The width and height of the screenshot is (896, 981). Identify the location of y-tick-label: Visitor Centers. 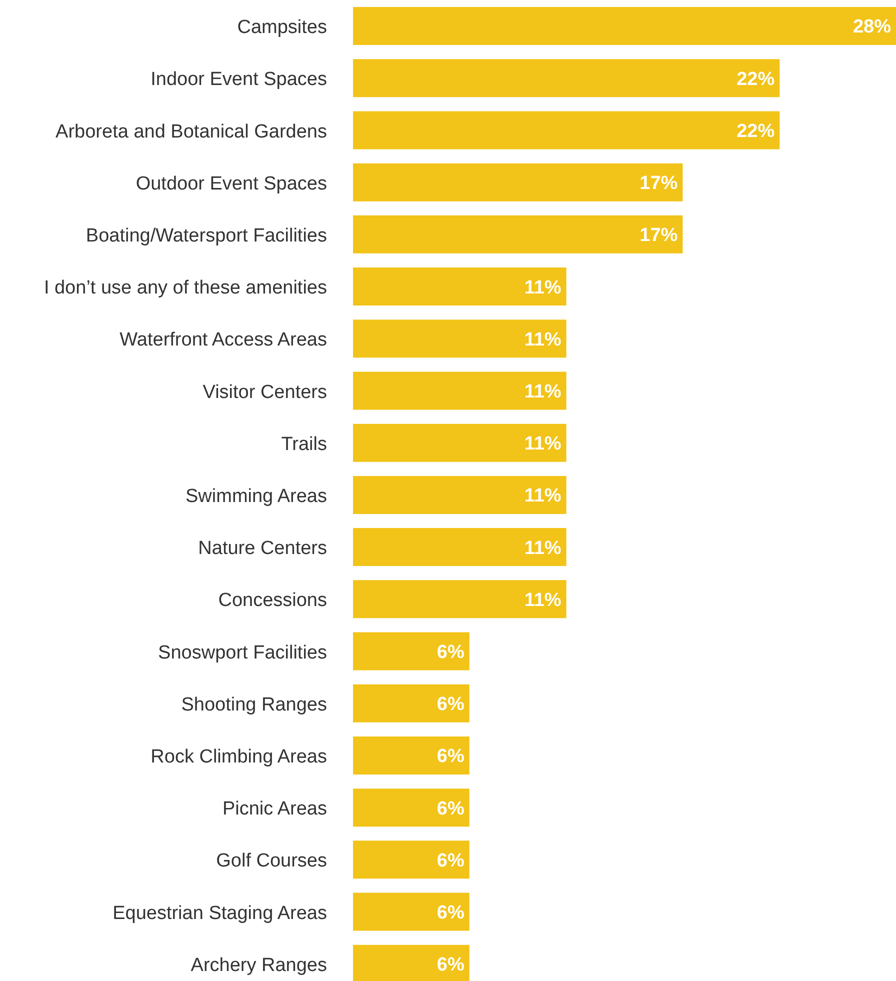
(264, 392).